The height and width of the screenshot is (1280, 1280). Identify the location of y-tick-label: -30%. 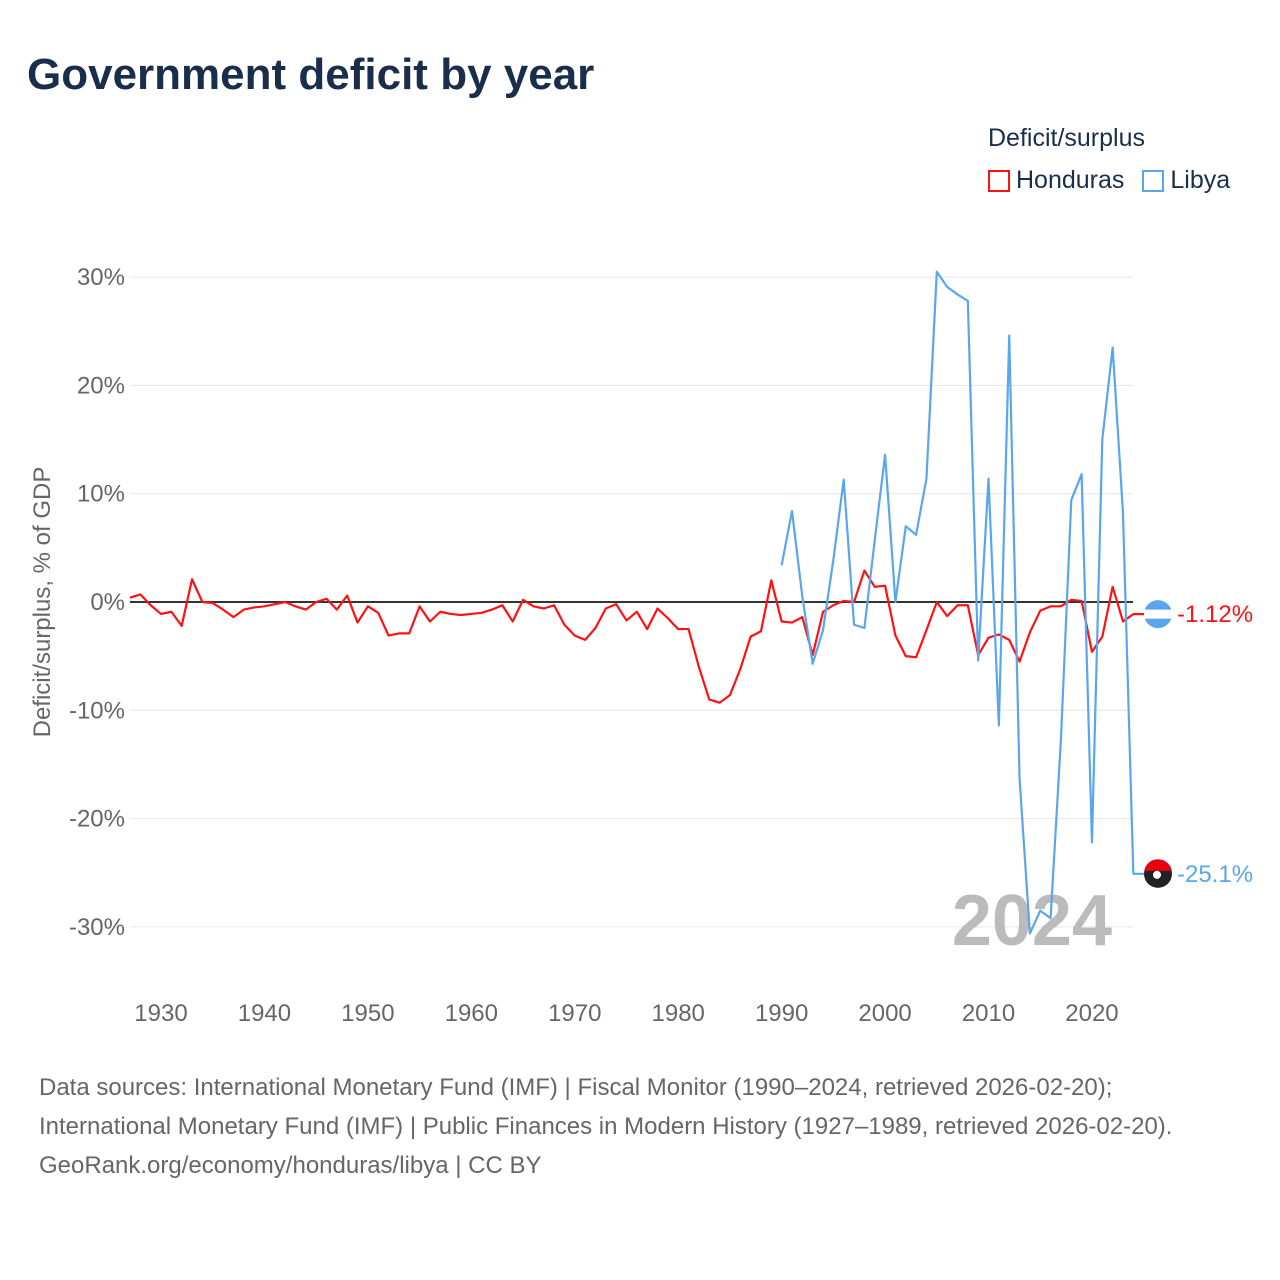
(97, 927).